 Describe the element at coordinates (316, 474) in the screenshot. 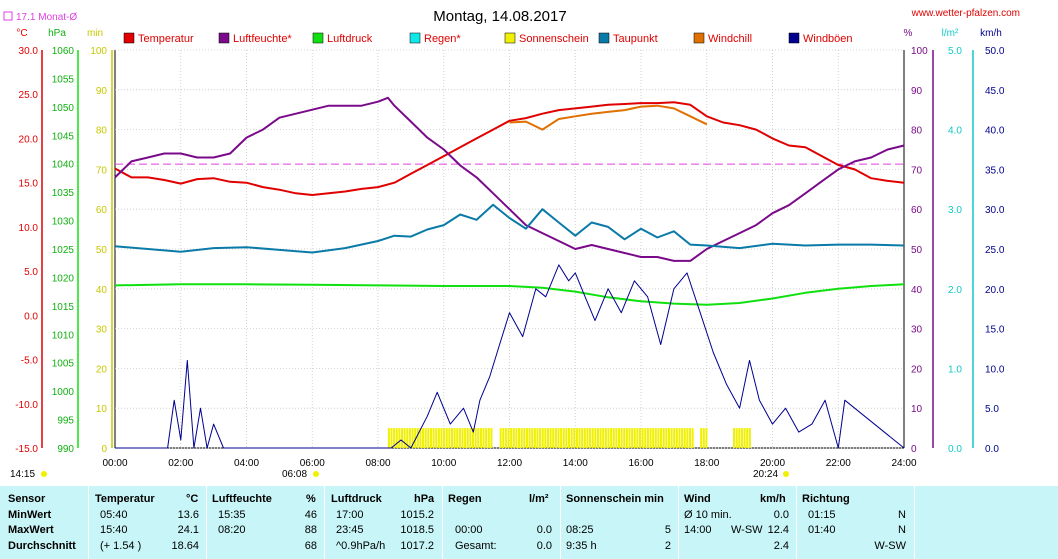

I see `sunrise-sun-icon` at that location.